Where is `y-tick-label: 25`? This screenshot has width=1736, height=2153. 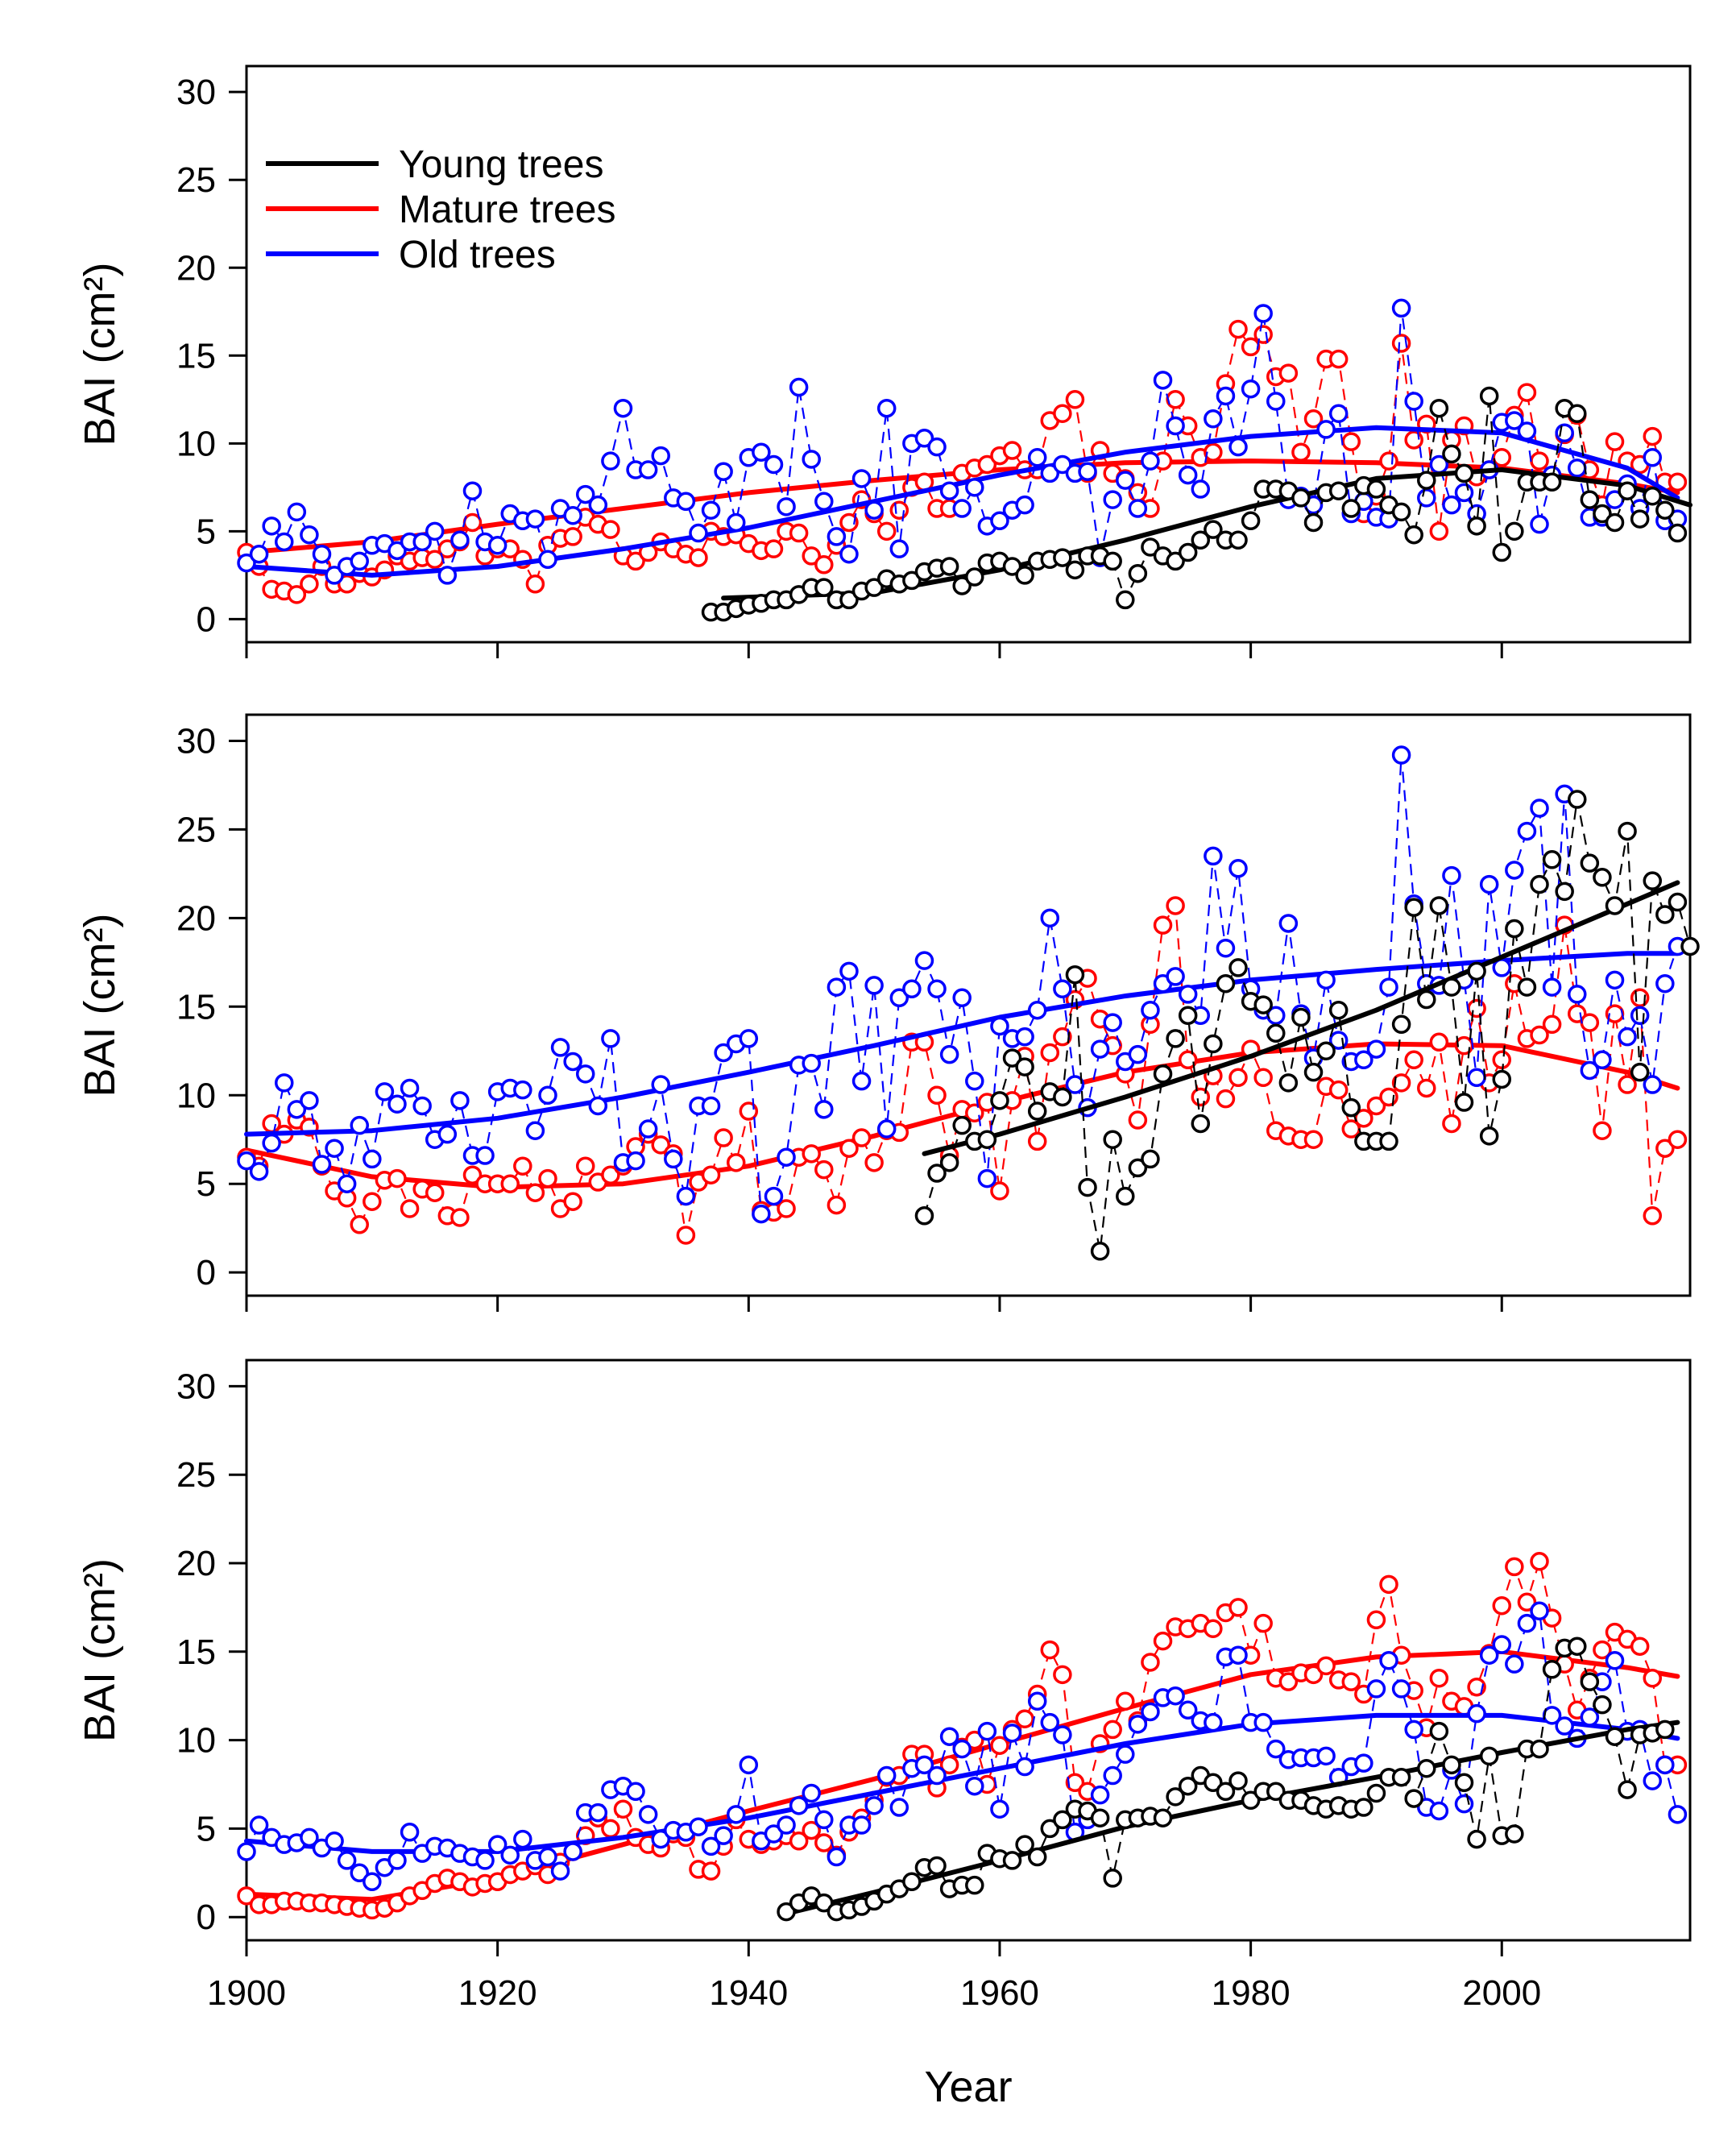
y-tick-label: 25 is located at coordinates (196, 829).